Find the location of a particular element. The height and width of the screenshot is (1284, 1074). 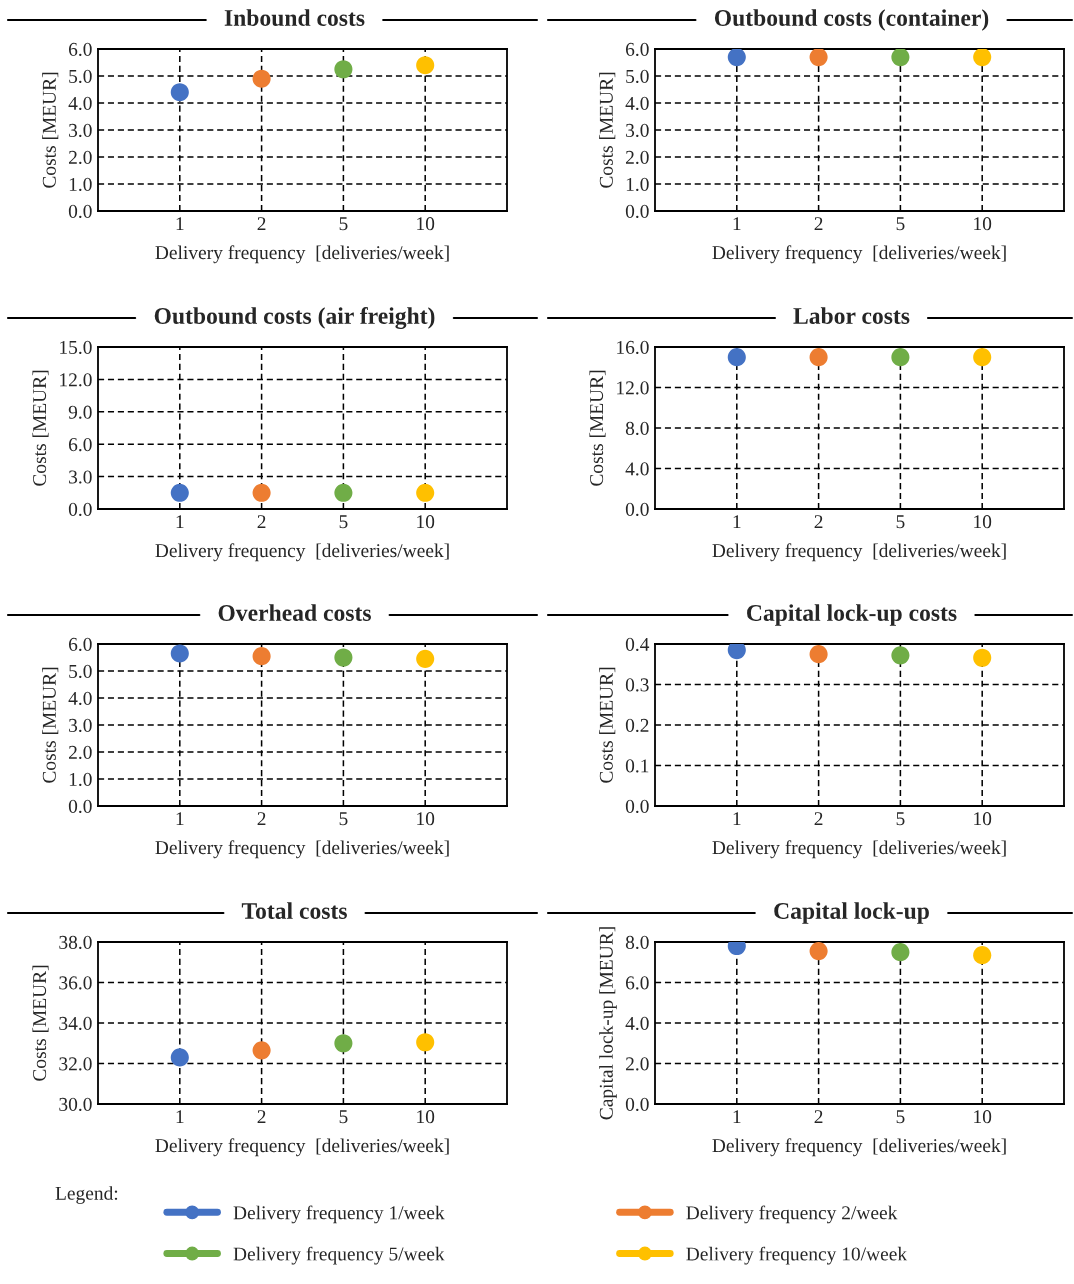

chart-title: Total costs is located at coordinates (294, 910).